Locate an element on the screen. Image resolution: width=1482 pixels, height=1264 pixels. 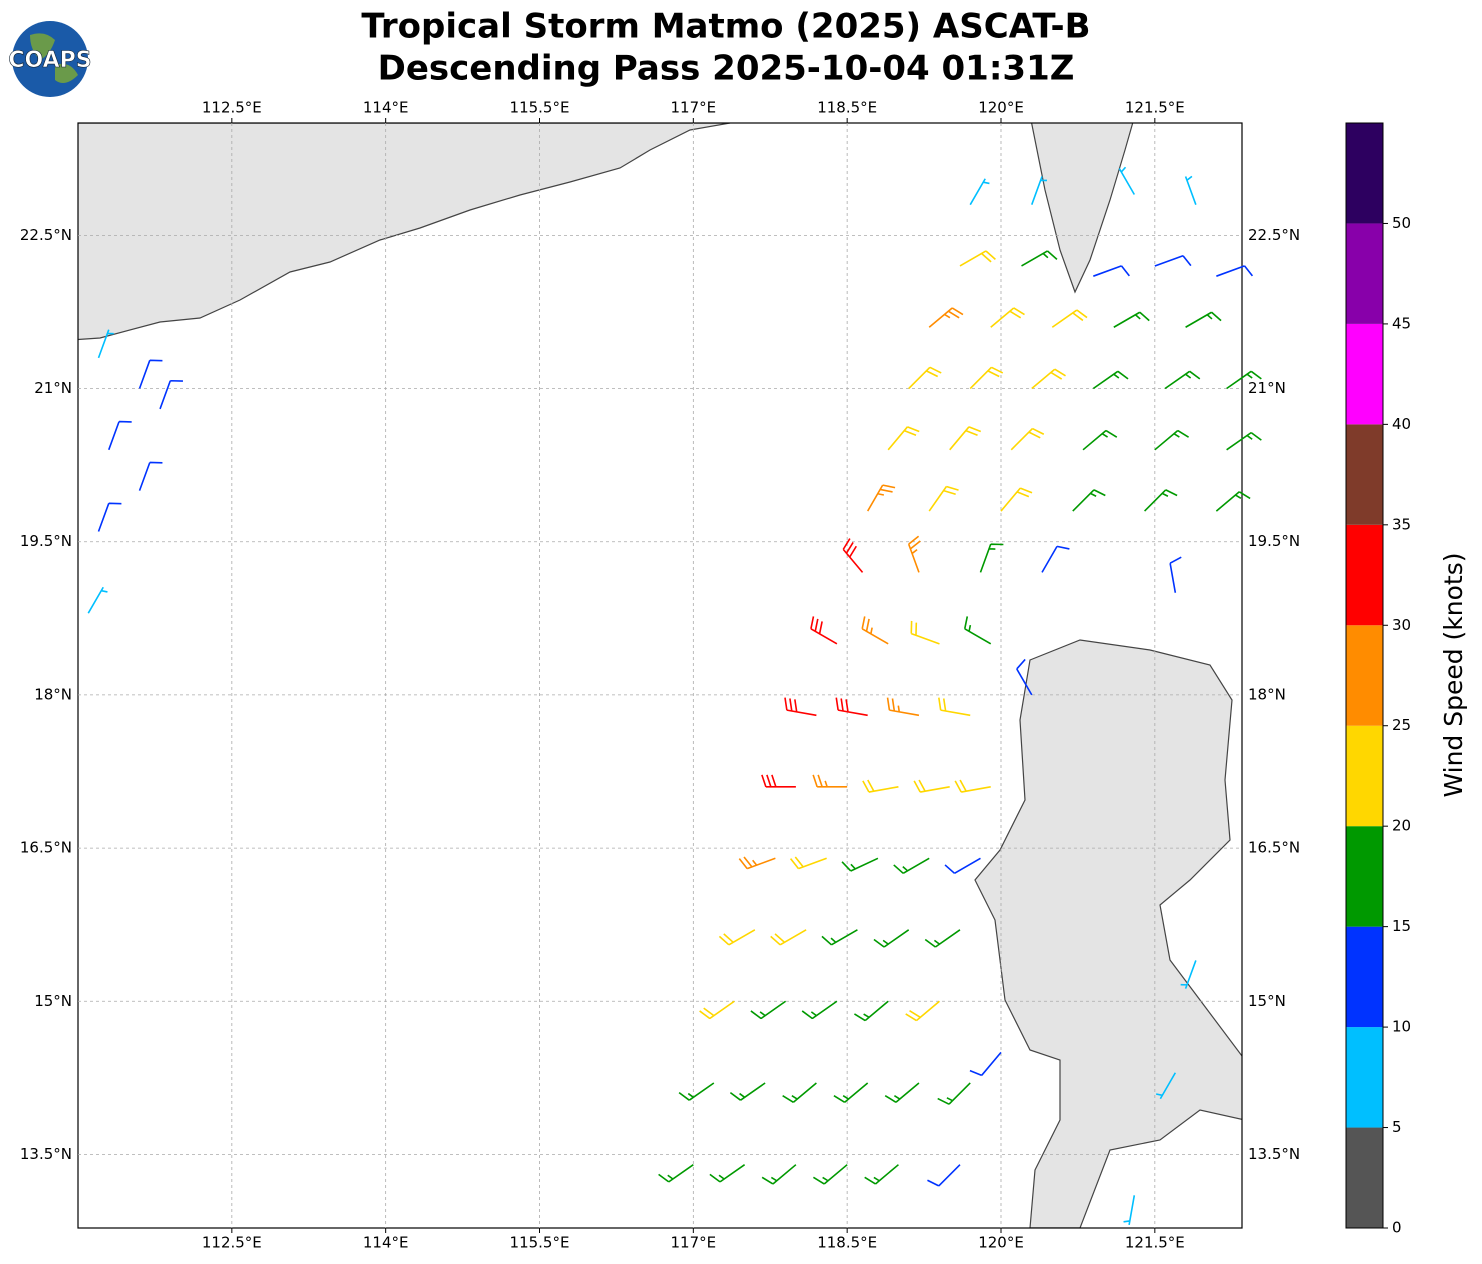
colorbar-tick-label: 10 is located at coordinates (1401, 1027).